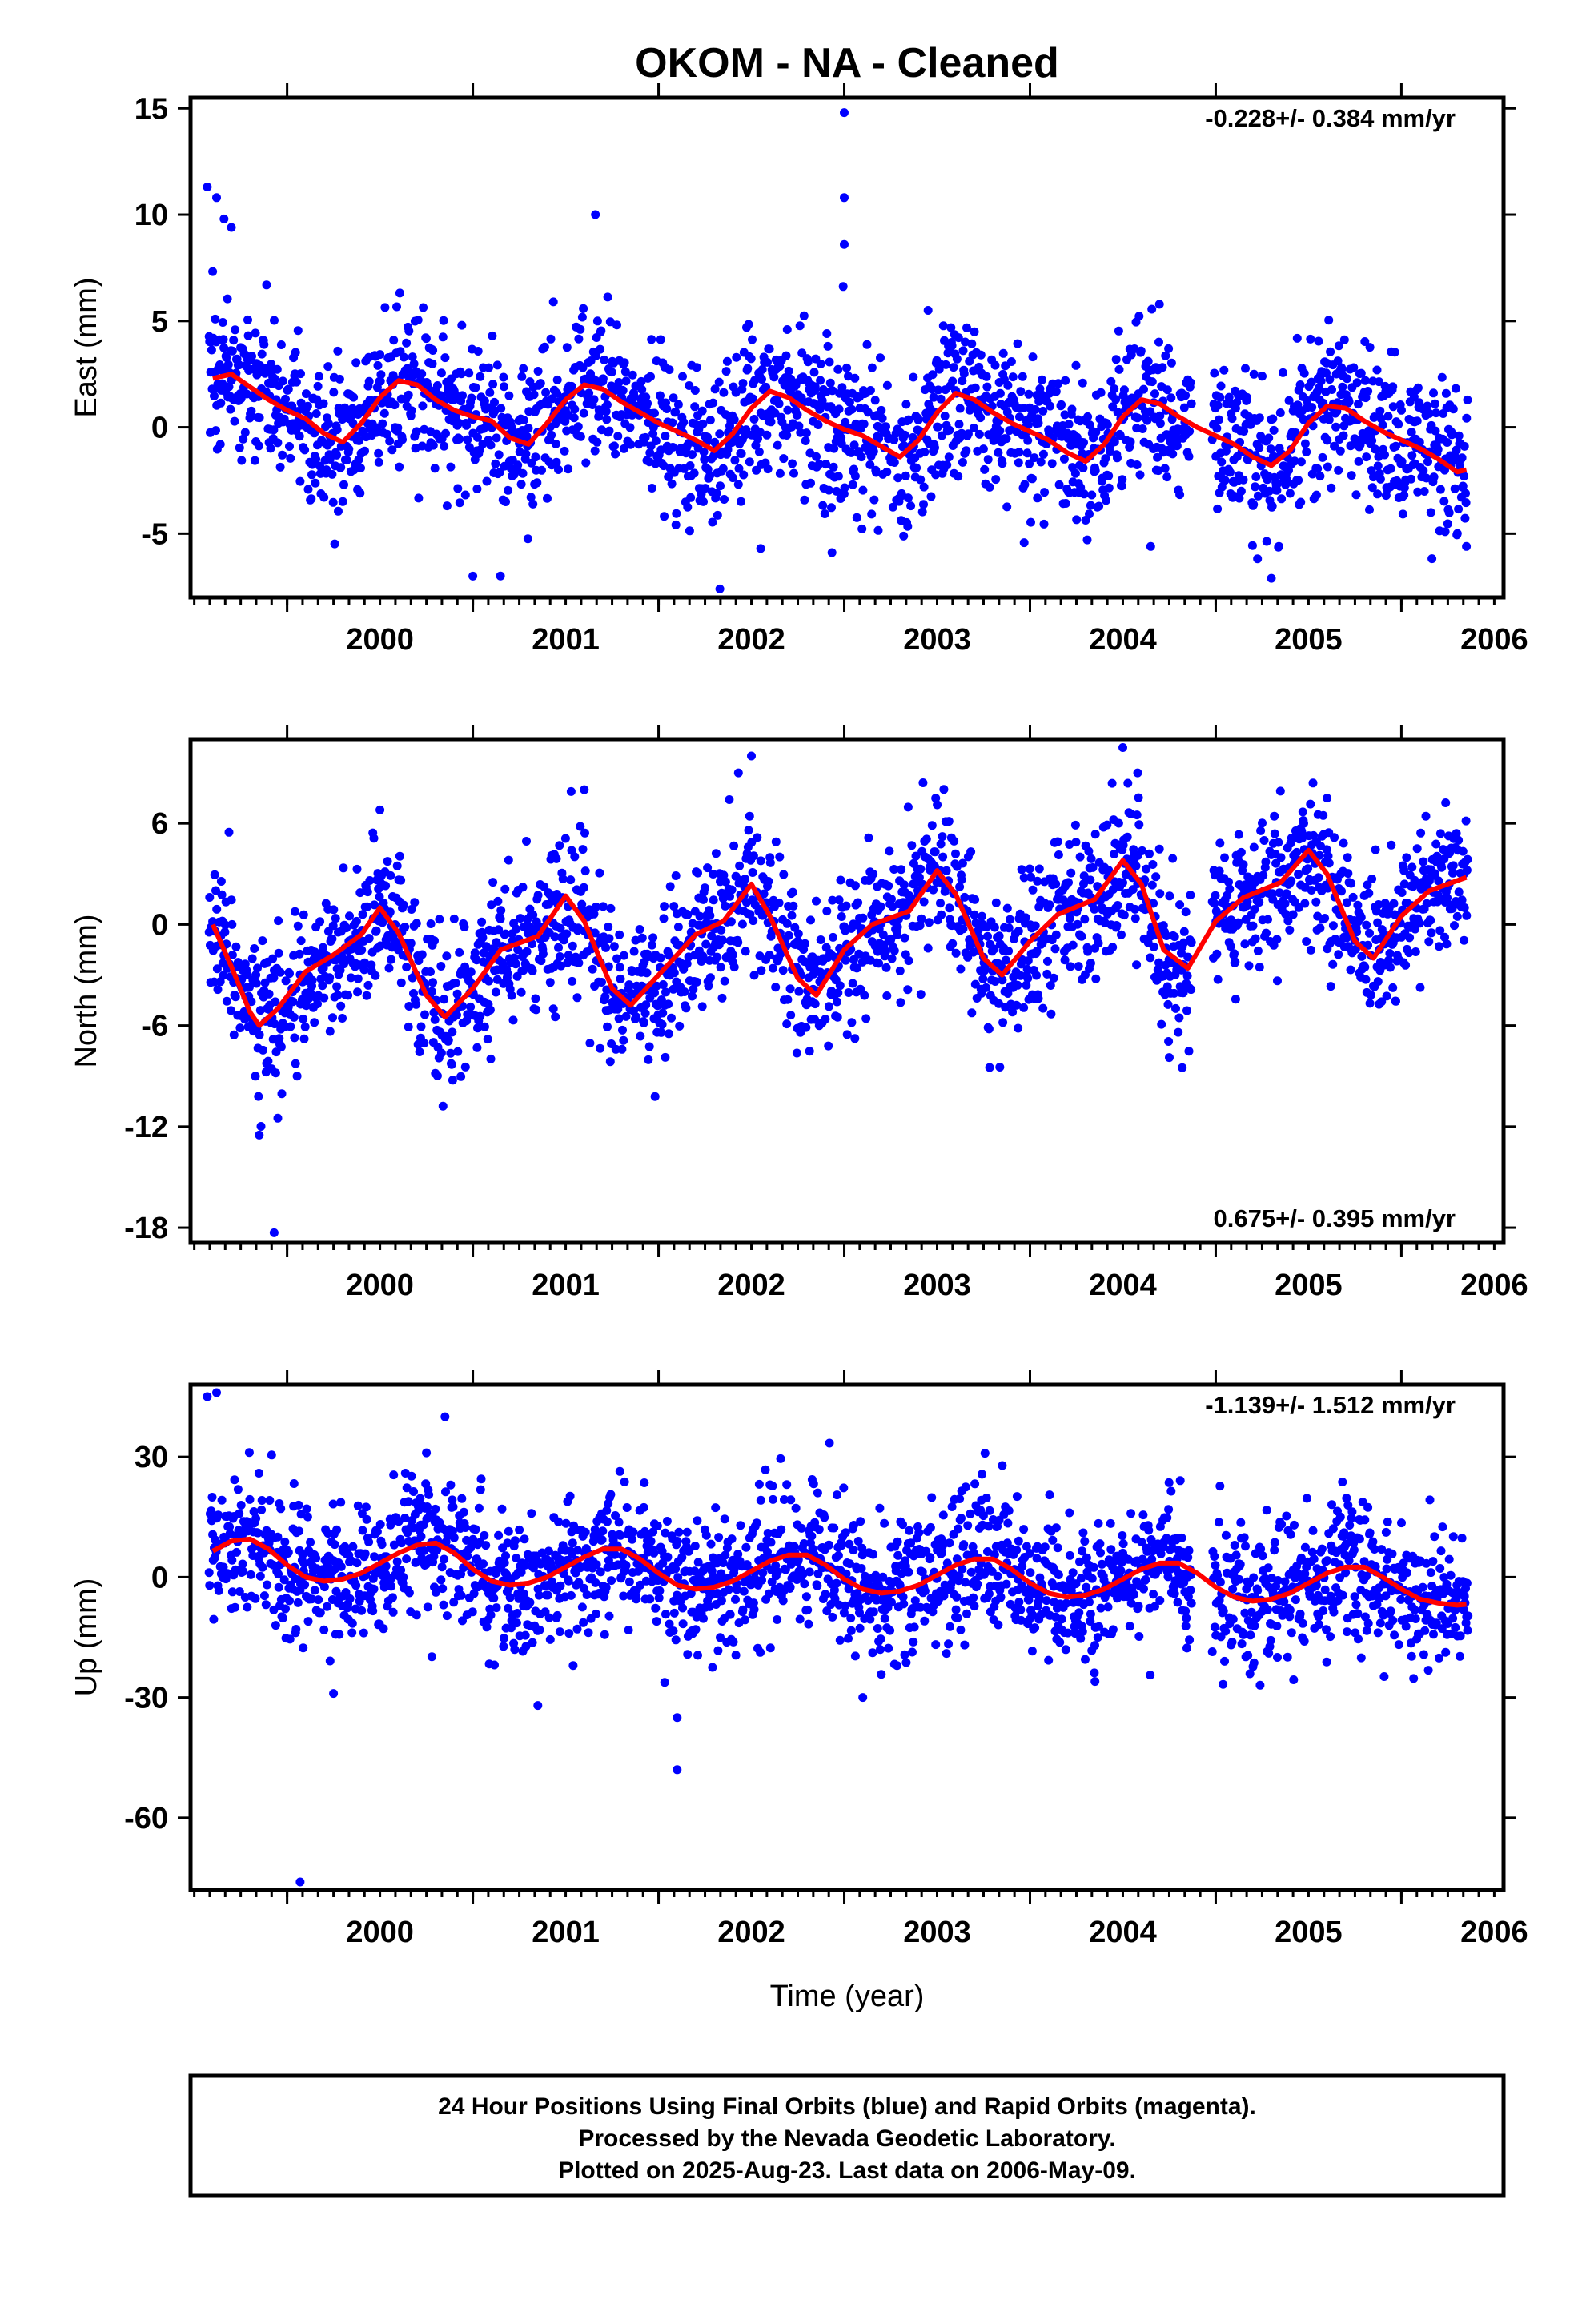 The height and width of the screenshot is (2324, 1582). Describe the element at coordinates (159, 429) in the screenshot. I see `y-tick-label: 0` at that location.